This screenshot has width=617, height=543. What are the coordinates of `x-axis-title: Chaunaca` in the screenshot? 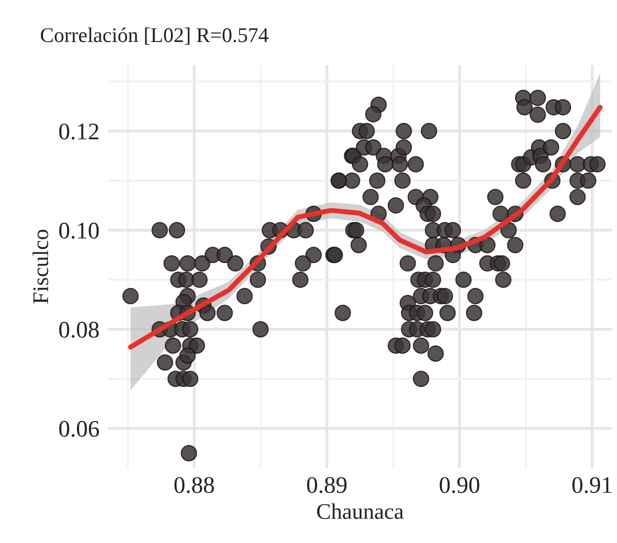 It's located at (360, 511).